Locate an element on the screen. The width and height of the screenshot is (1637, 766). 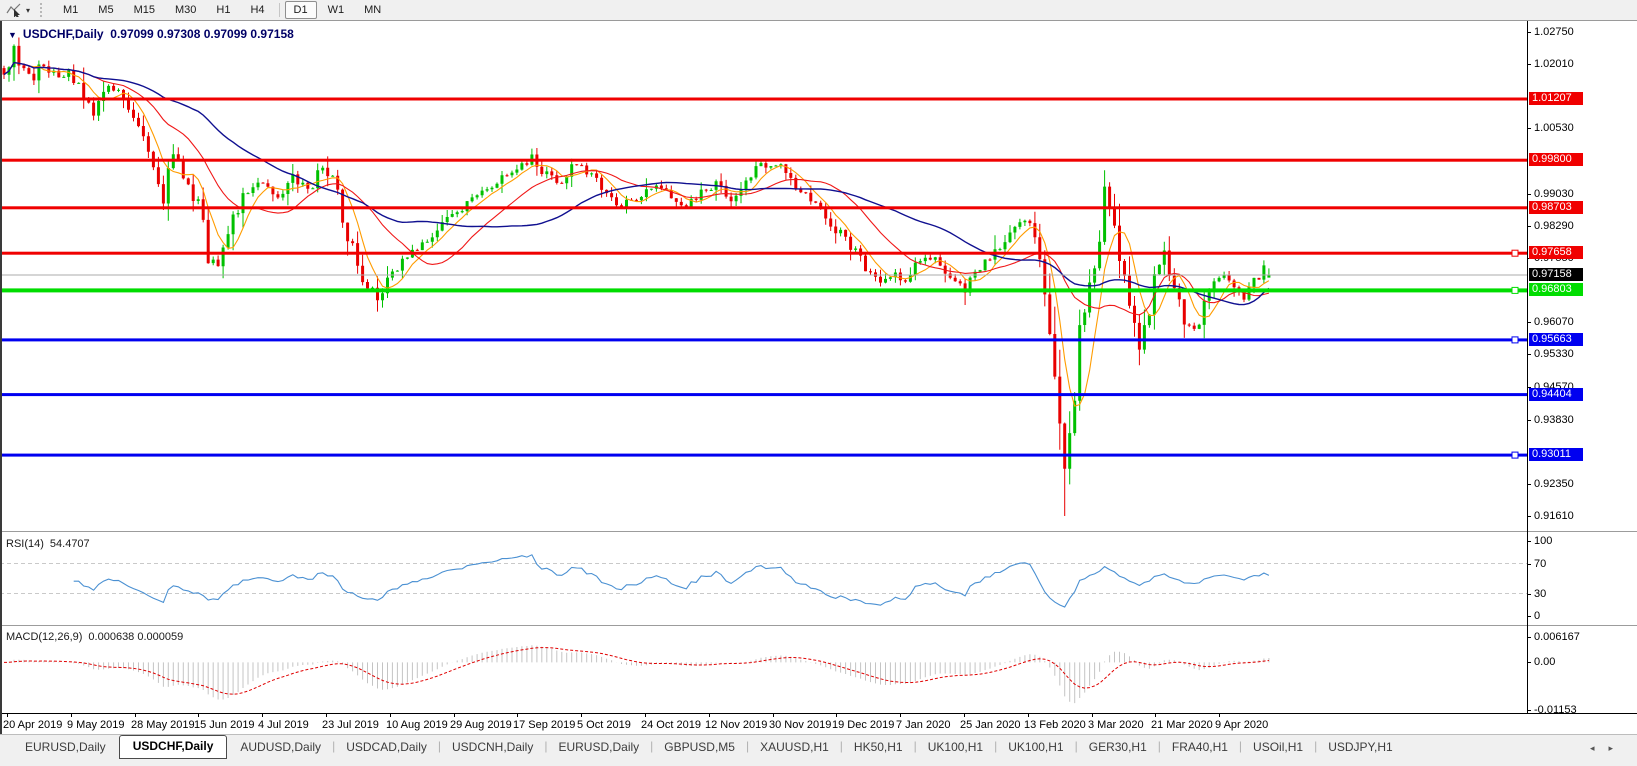
symbol-tab-HK50-H1: HK50,H1 is located at coordinates (878, 747).